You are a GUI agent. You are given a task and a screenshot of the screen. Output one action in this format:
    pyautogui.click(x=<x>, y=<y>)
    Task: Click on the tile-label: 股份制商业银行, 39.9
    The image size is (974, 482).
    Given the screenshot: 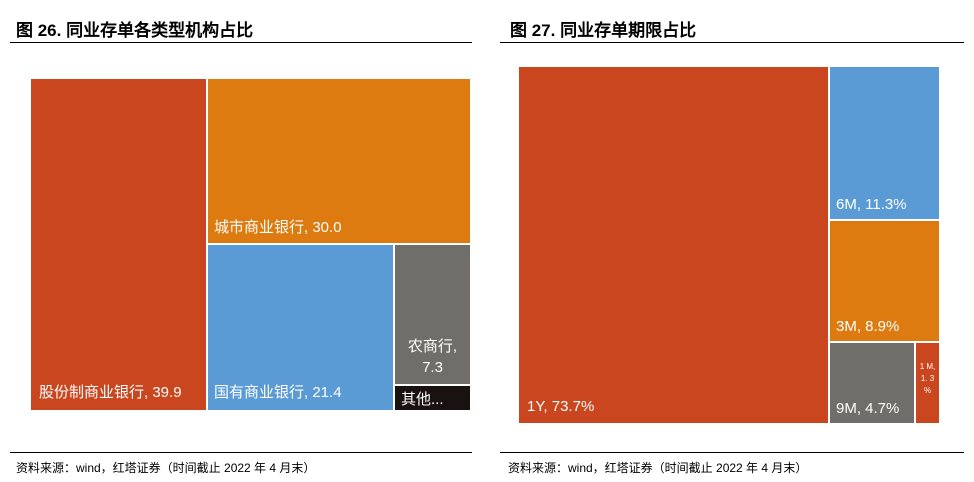 What is the action you would take?
    pyautogui.click(x=110, y=392)
    